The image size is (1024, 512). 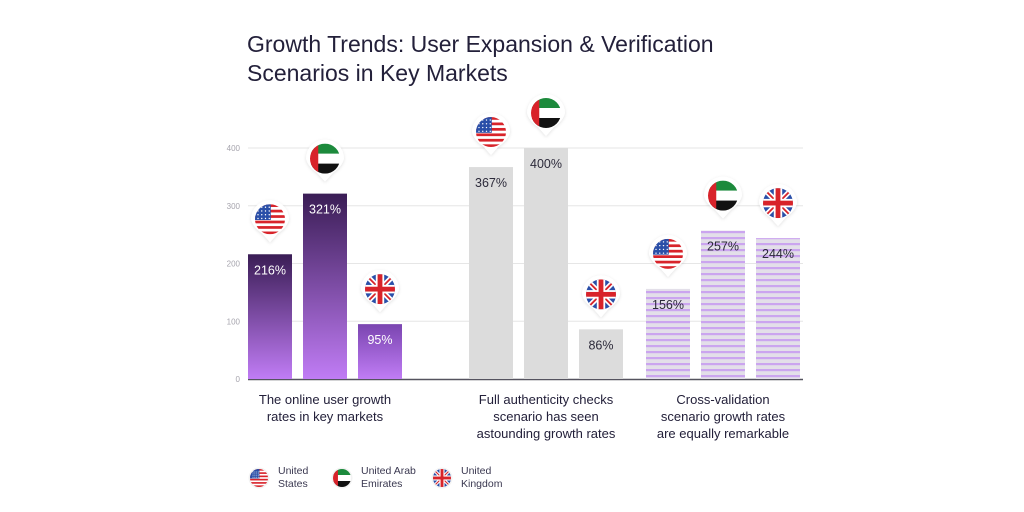 What do you see at coordinates (723, 247) in the screenshot?
I see `bar-value-label: 257%` at bounding box center [723, 247].